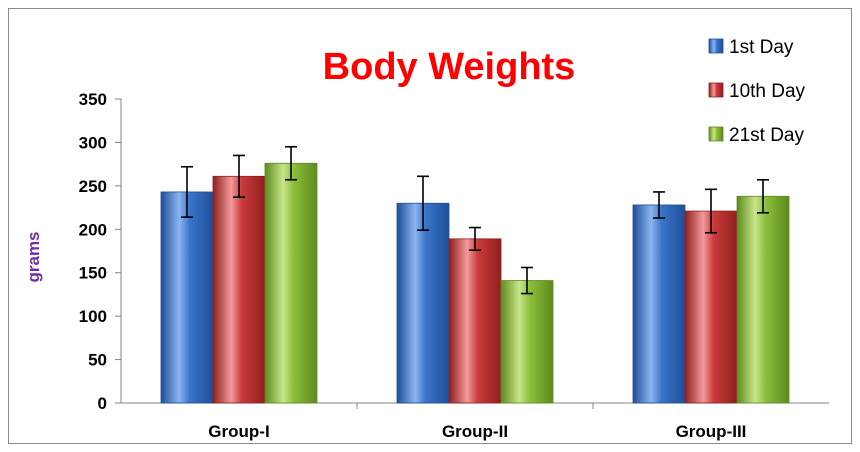 This screenshot has height=452, width=860. What do you see at coordinates (93, 142) in the screenshot?
I see `y-tick-label: 300` at bounding box center [93, 142].